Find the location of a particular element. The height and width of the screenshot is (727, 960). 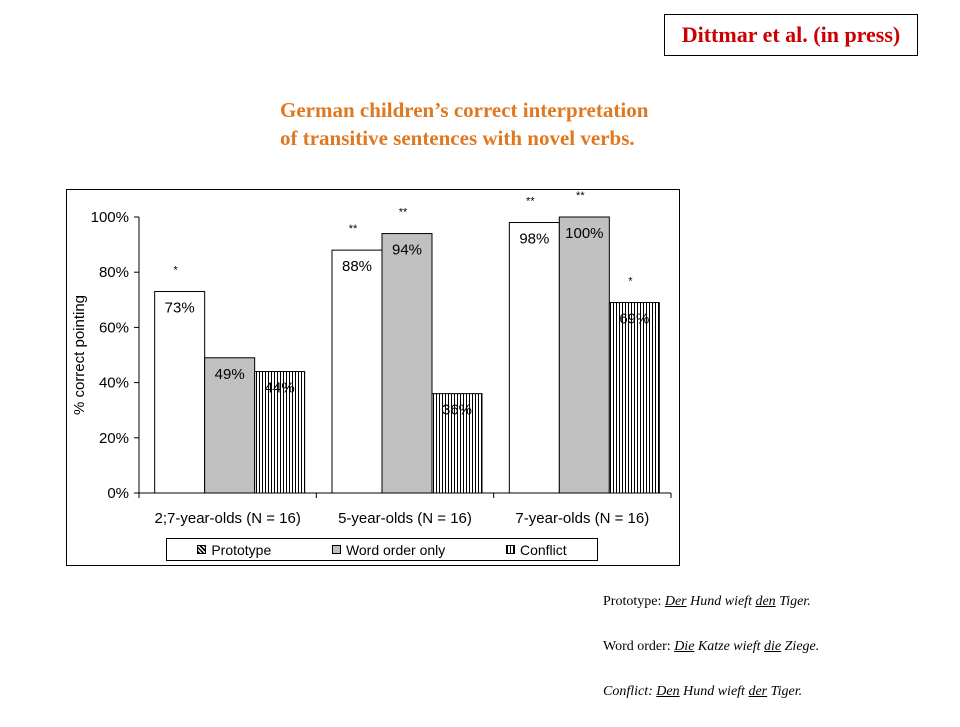

bar-value-label: 44% is located at coordinates (280, 388).